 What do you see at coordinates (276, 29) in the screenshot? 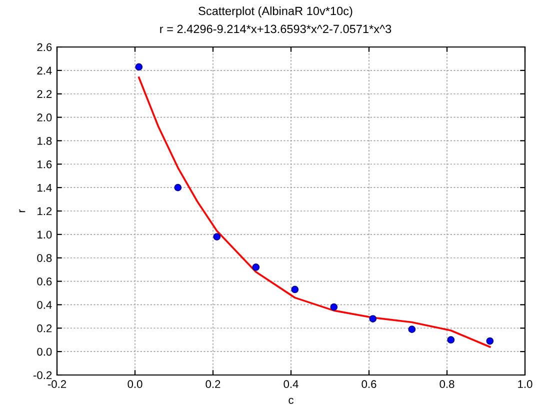
I see `chart-subtitle: r = 2.4296-9.214*x+13.6593*x^2-7.0571*x^3` at bounding box center [276, 29].